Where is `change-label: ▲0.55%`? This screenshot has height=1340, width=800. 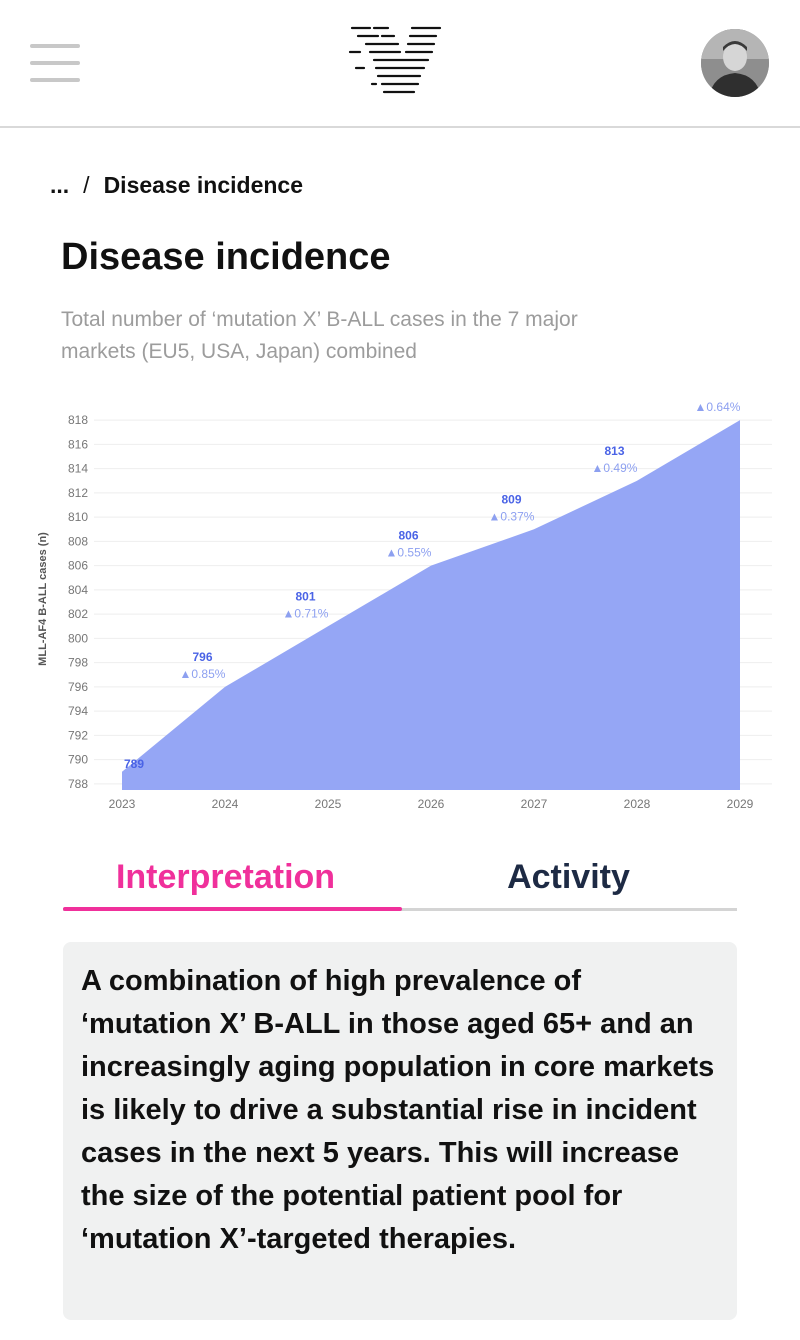 change-label: ▲0.55% is located at coordinates (409, 553).